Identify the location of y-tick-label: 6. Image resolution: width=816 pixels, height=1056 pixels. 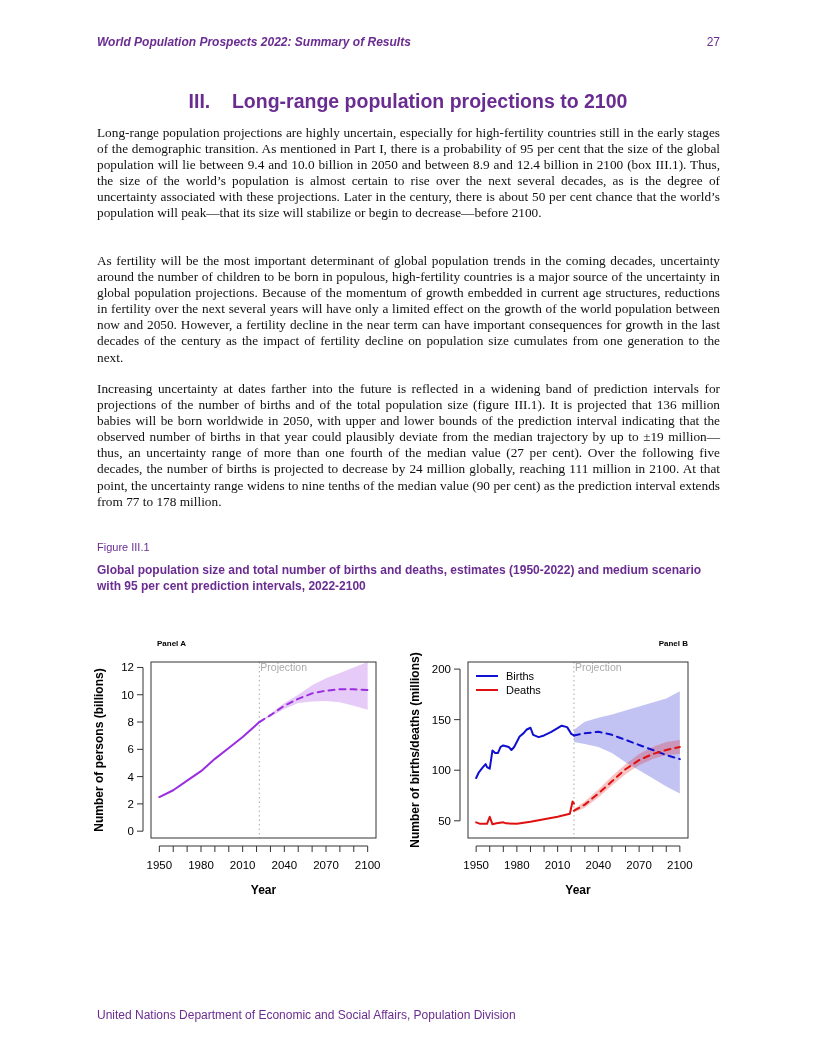
(130, 749).